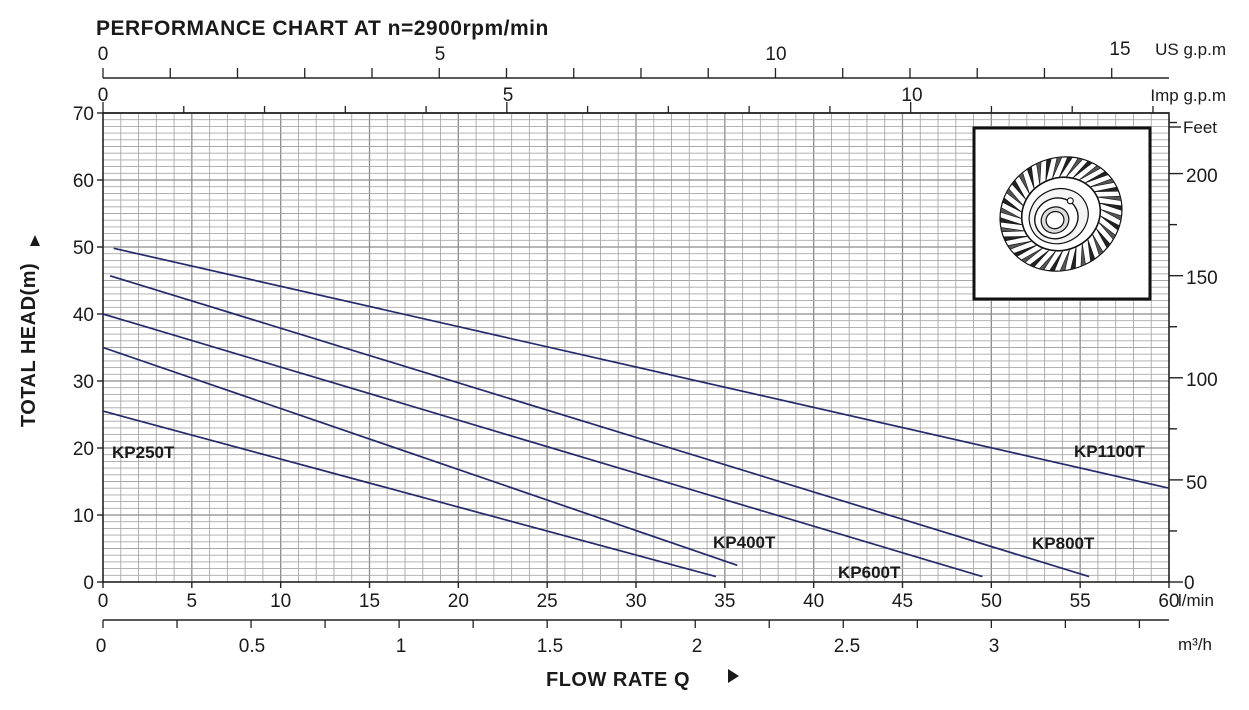 Image resolution: width=1249 pixels, height=710 pixels. Describe the element at coordinates (103, 54) in the screenshot. I see `us-gpm-tick-label: 0` at that location.